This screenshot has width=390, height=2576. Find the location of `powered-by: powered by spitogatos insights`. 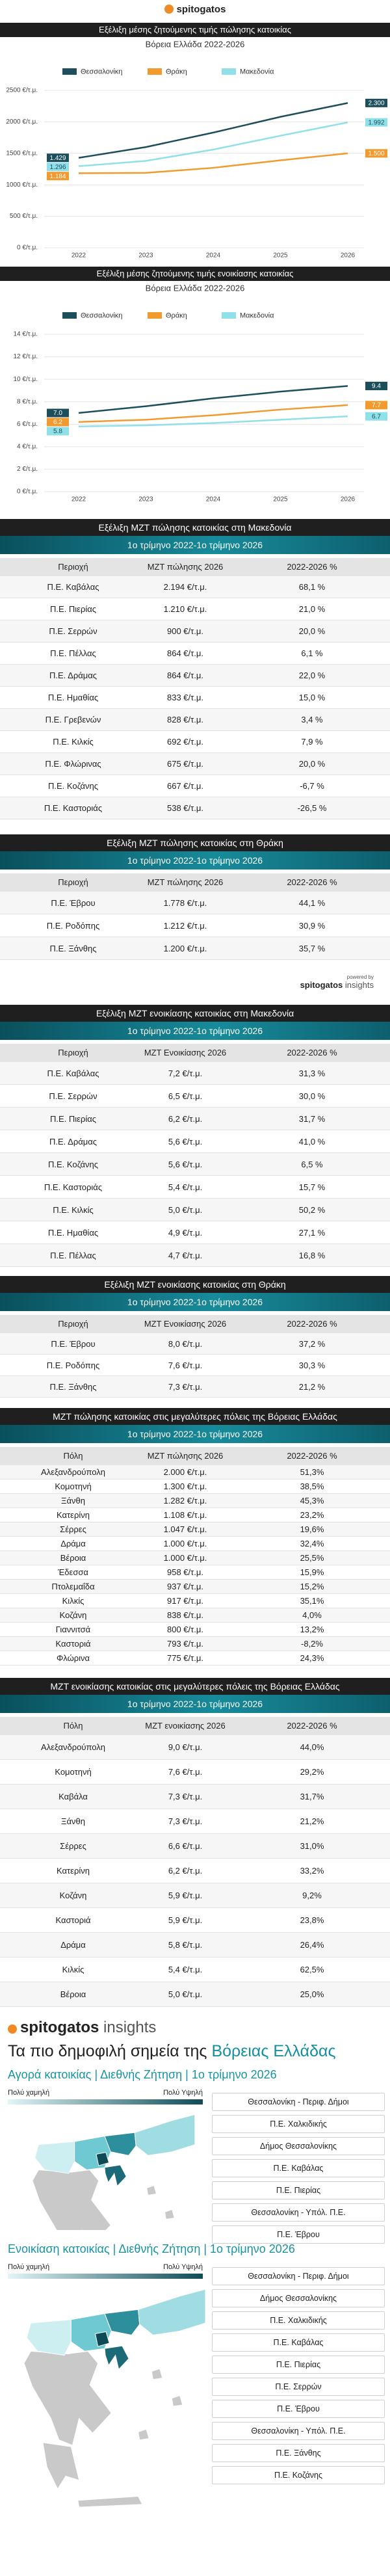

powered-by: powered by spitogatos insights is located at coordinates (195, 982).